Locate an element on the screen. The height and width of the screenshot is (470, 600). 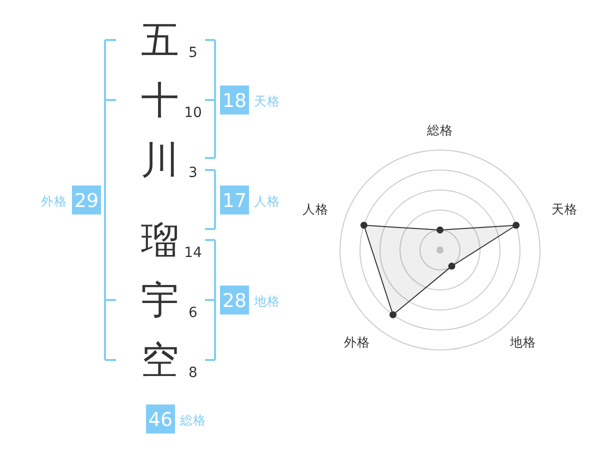
spoke-label: 総格 is located at coordinates (439, 130).